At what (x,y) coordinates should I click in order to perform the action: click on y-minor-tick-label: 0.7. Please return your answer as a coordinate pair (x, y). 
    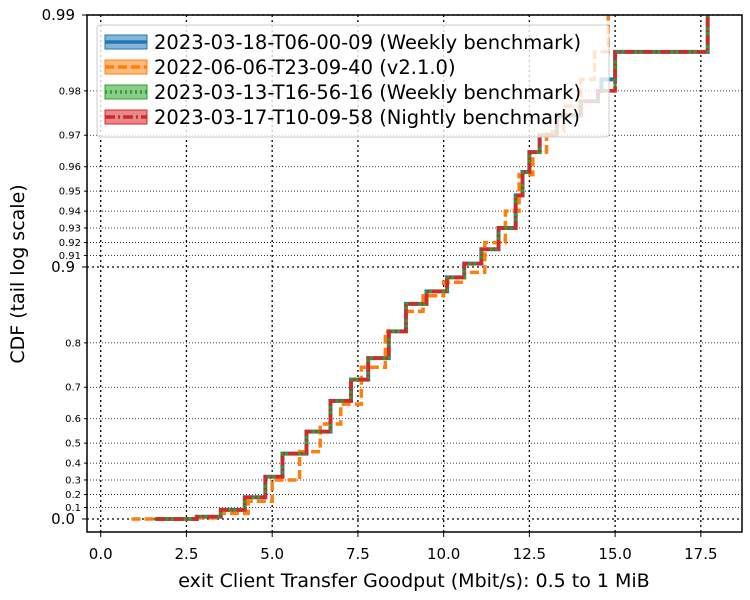
    Looking at the image, I should click on (73, 388).